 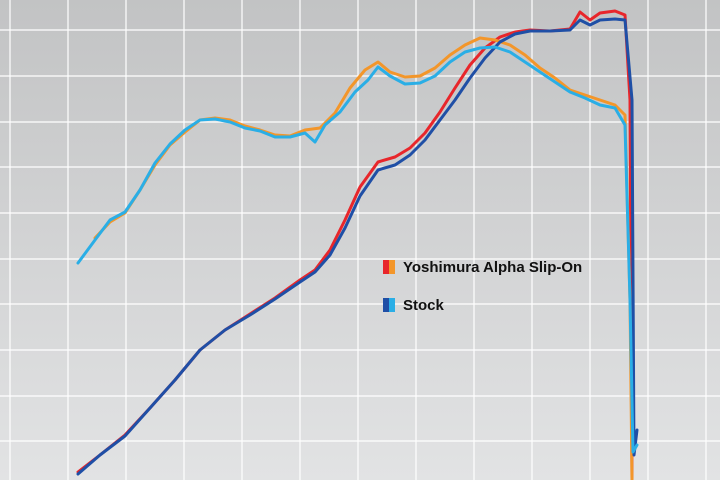 I want to click on legend: Yoshimura Alpha Slip-On Stock, so click(x=482, y=286).